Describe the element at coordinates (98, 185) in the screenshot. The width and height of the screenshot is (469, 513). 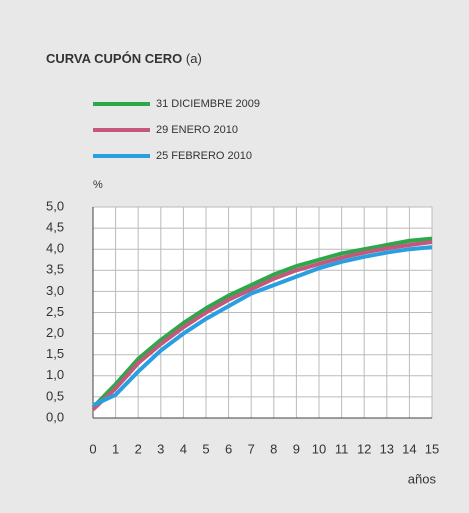
I see `y-axis-label: %` at that location.